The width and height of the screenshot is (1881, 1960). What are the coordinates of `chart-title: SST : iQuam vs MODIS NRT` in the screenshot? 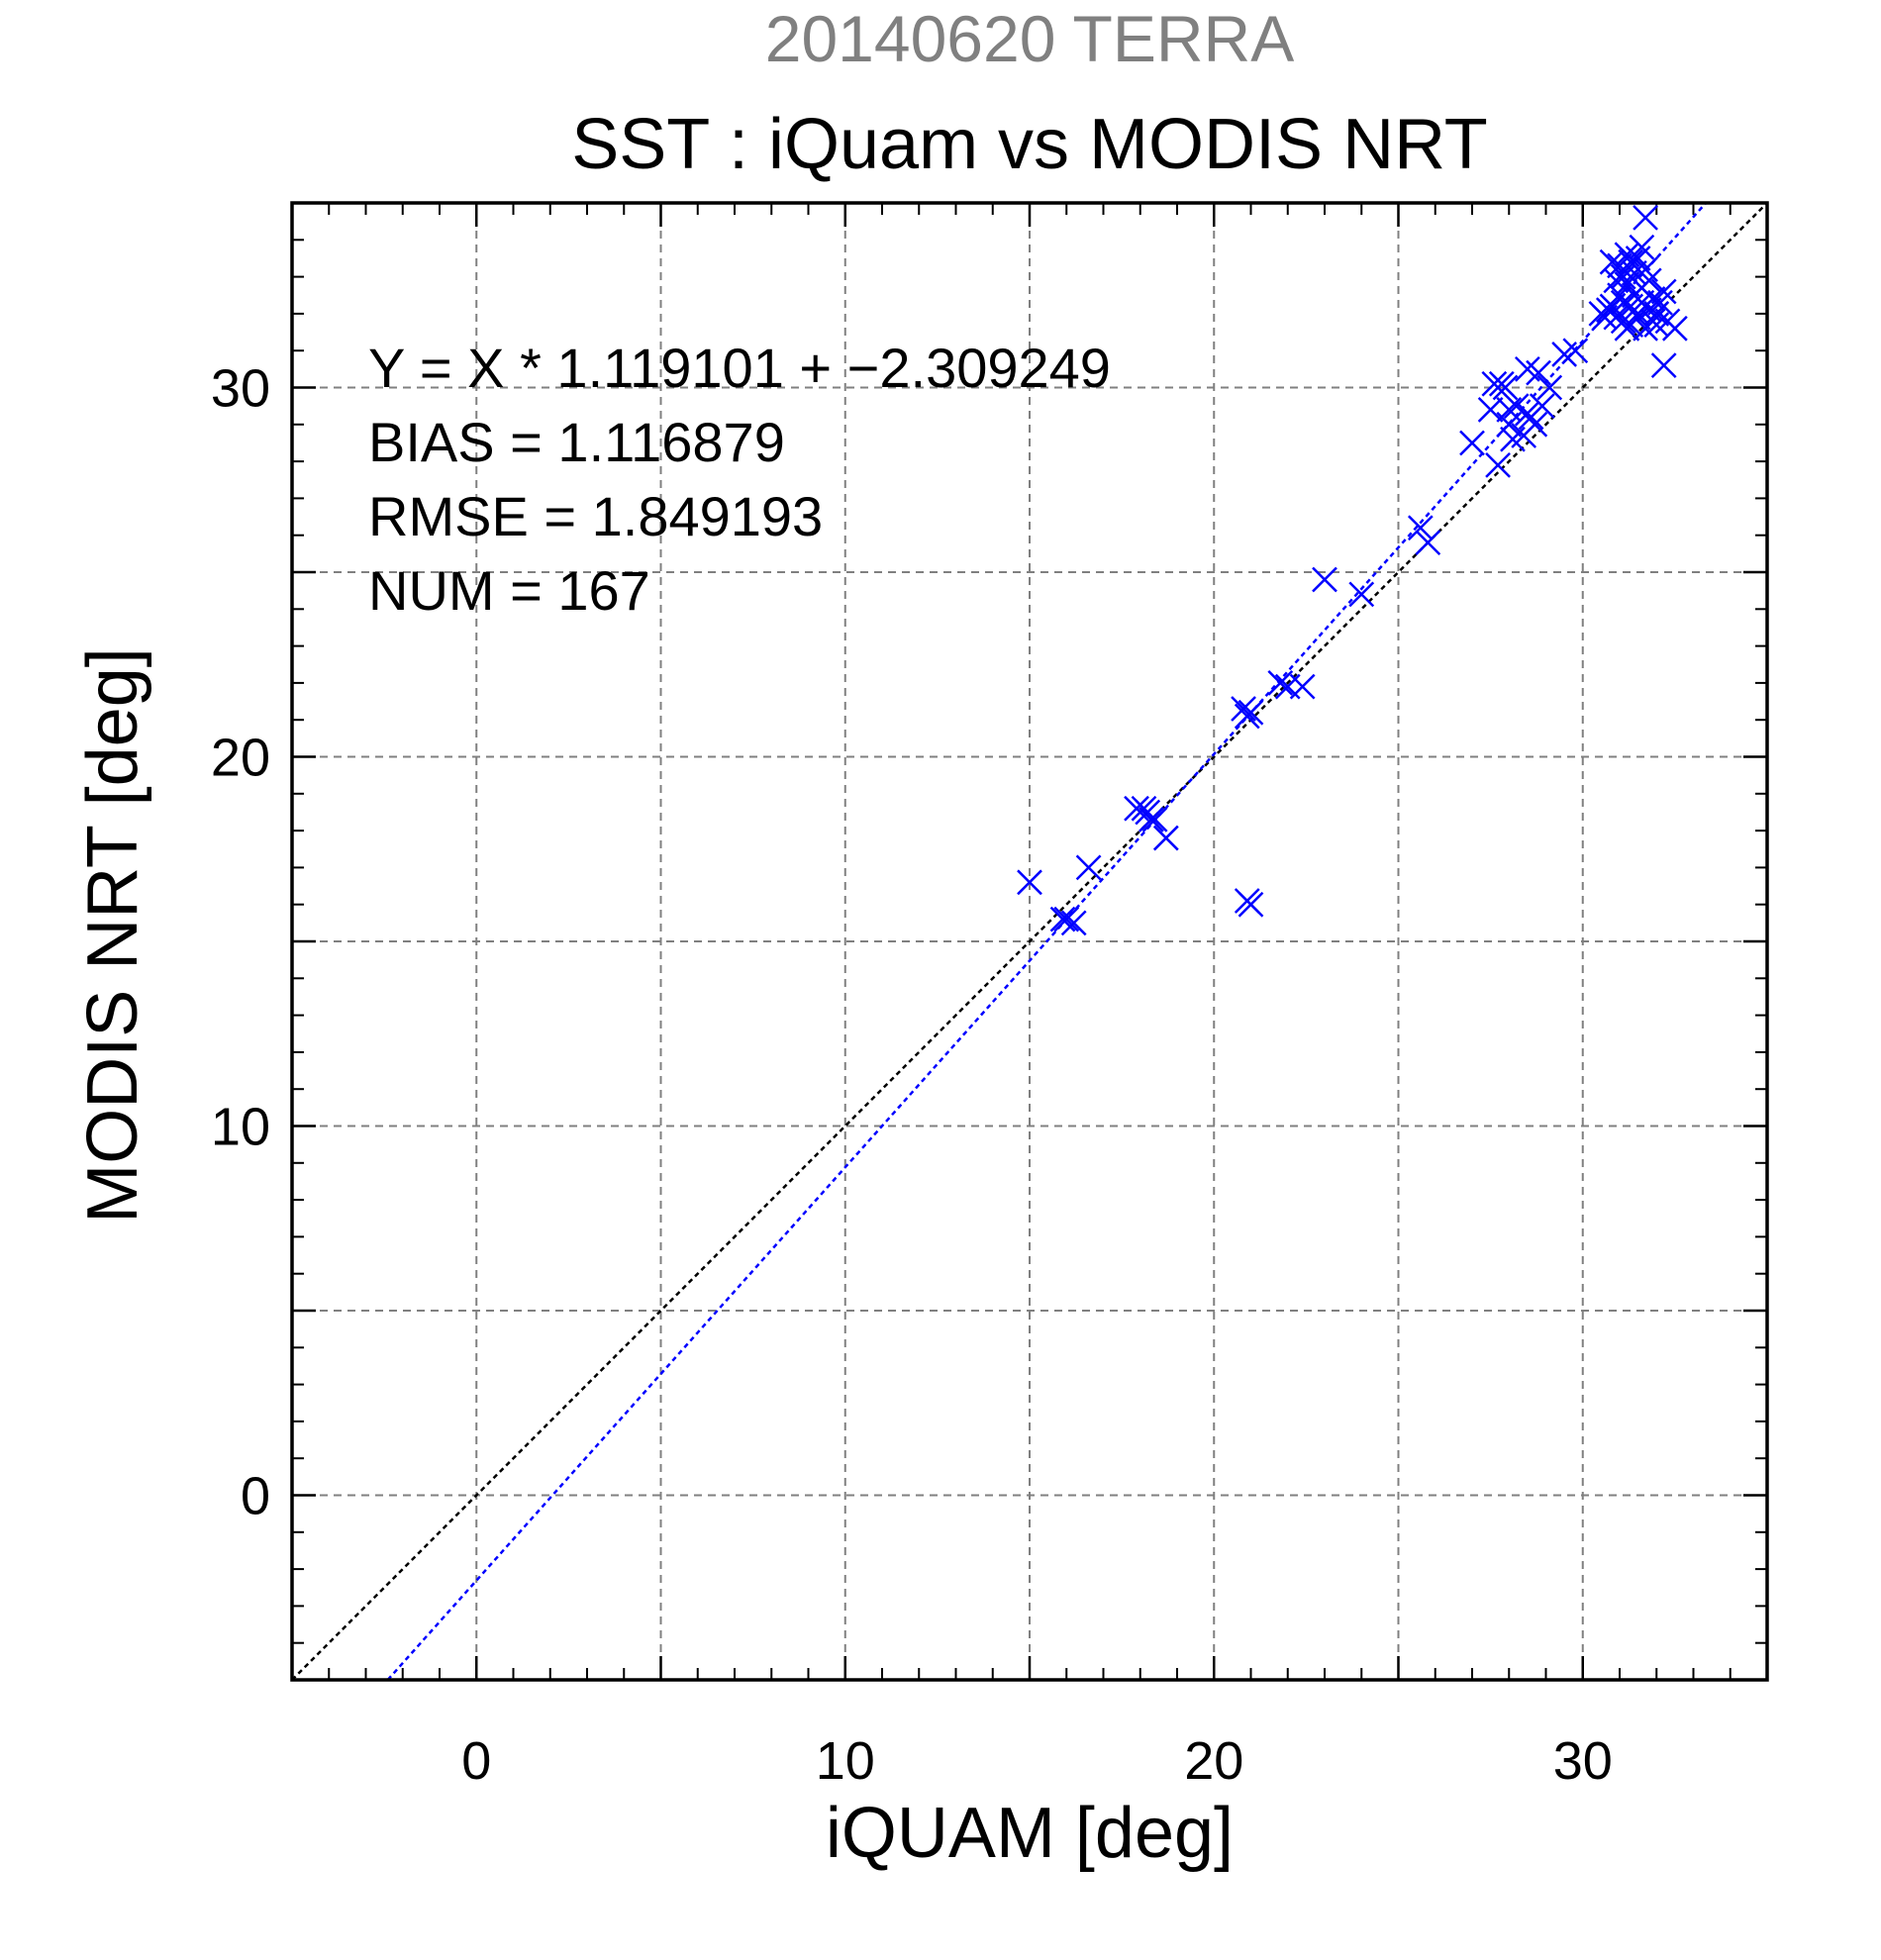 It's located at (1030, 144).